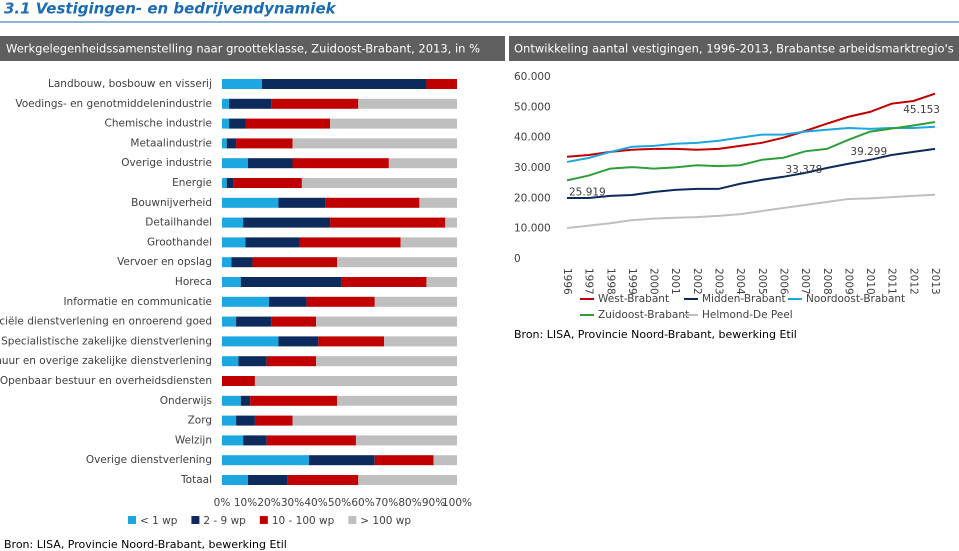  I want to click on x-tick-label: 10%, so click(245, 503).